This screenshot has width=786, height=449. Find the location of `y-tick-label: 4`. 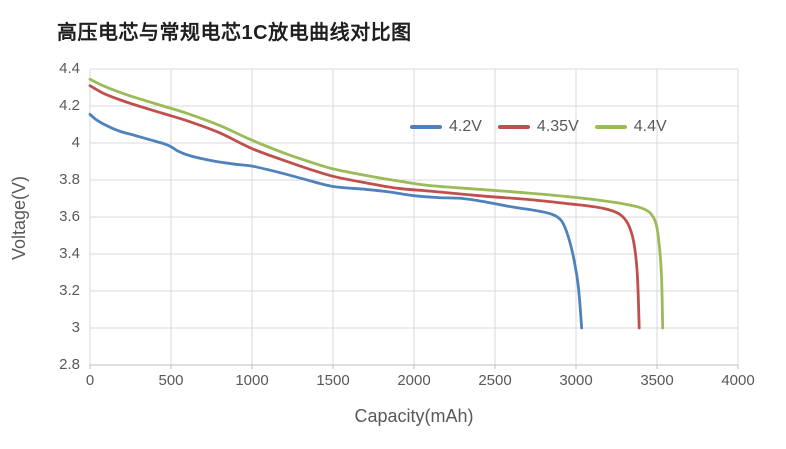

y-tick-label: 4 is located at coordinates (75, 142).